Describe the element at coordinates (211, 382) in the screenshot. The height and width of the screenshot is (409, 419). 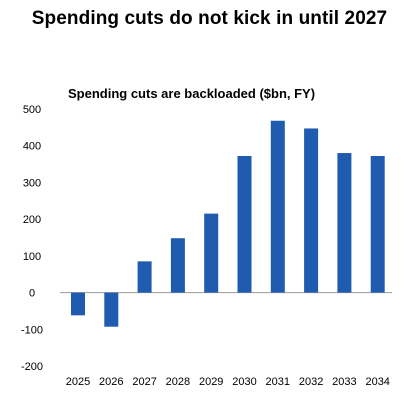
I see `x-tick-label: 2029` at that location.